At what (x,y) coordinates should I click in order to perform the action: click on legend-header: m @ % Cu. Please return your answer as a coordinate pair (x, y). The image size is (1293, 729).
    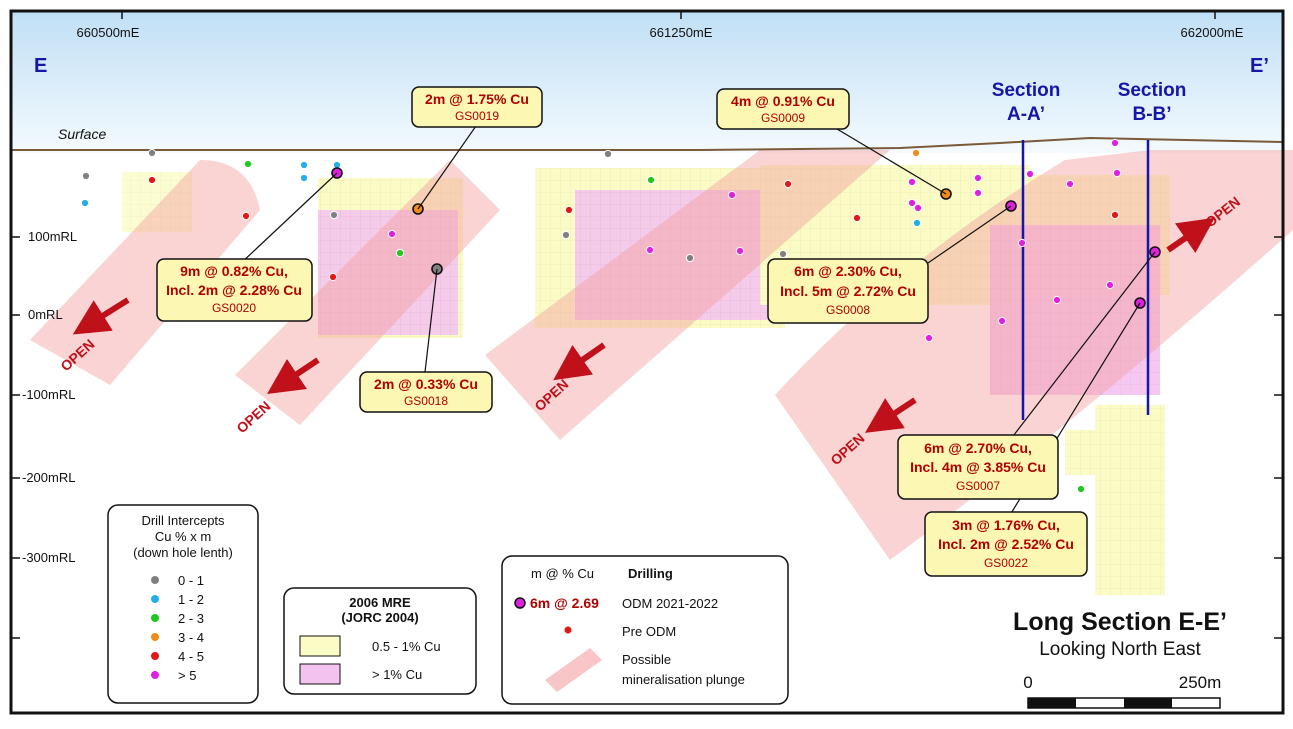
    Looking at the image, I should click on (562, 573).